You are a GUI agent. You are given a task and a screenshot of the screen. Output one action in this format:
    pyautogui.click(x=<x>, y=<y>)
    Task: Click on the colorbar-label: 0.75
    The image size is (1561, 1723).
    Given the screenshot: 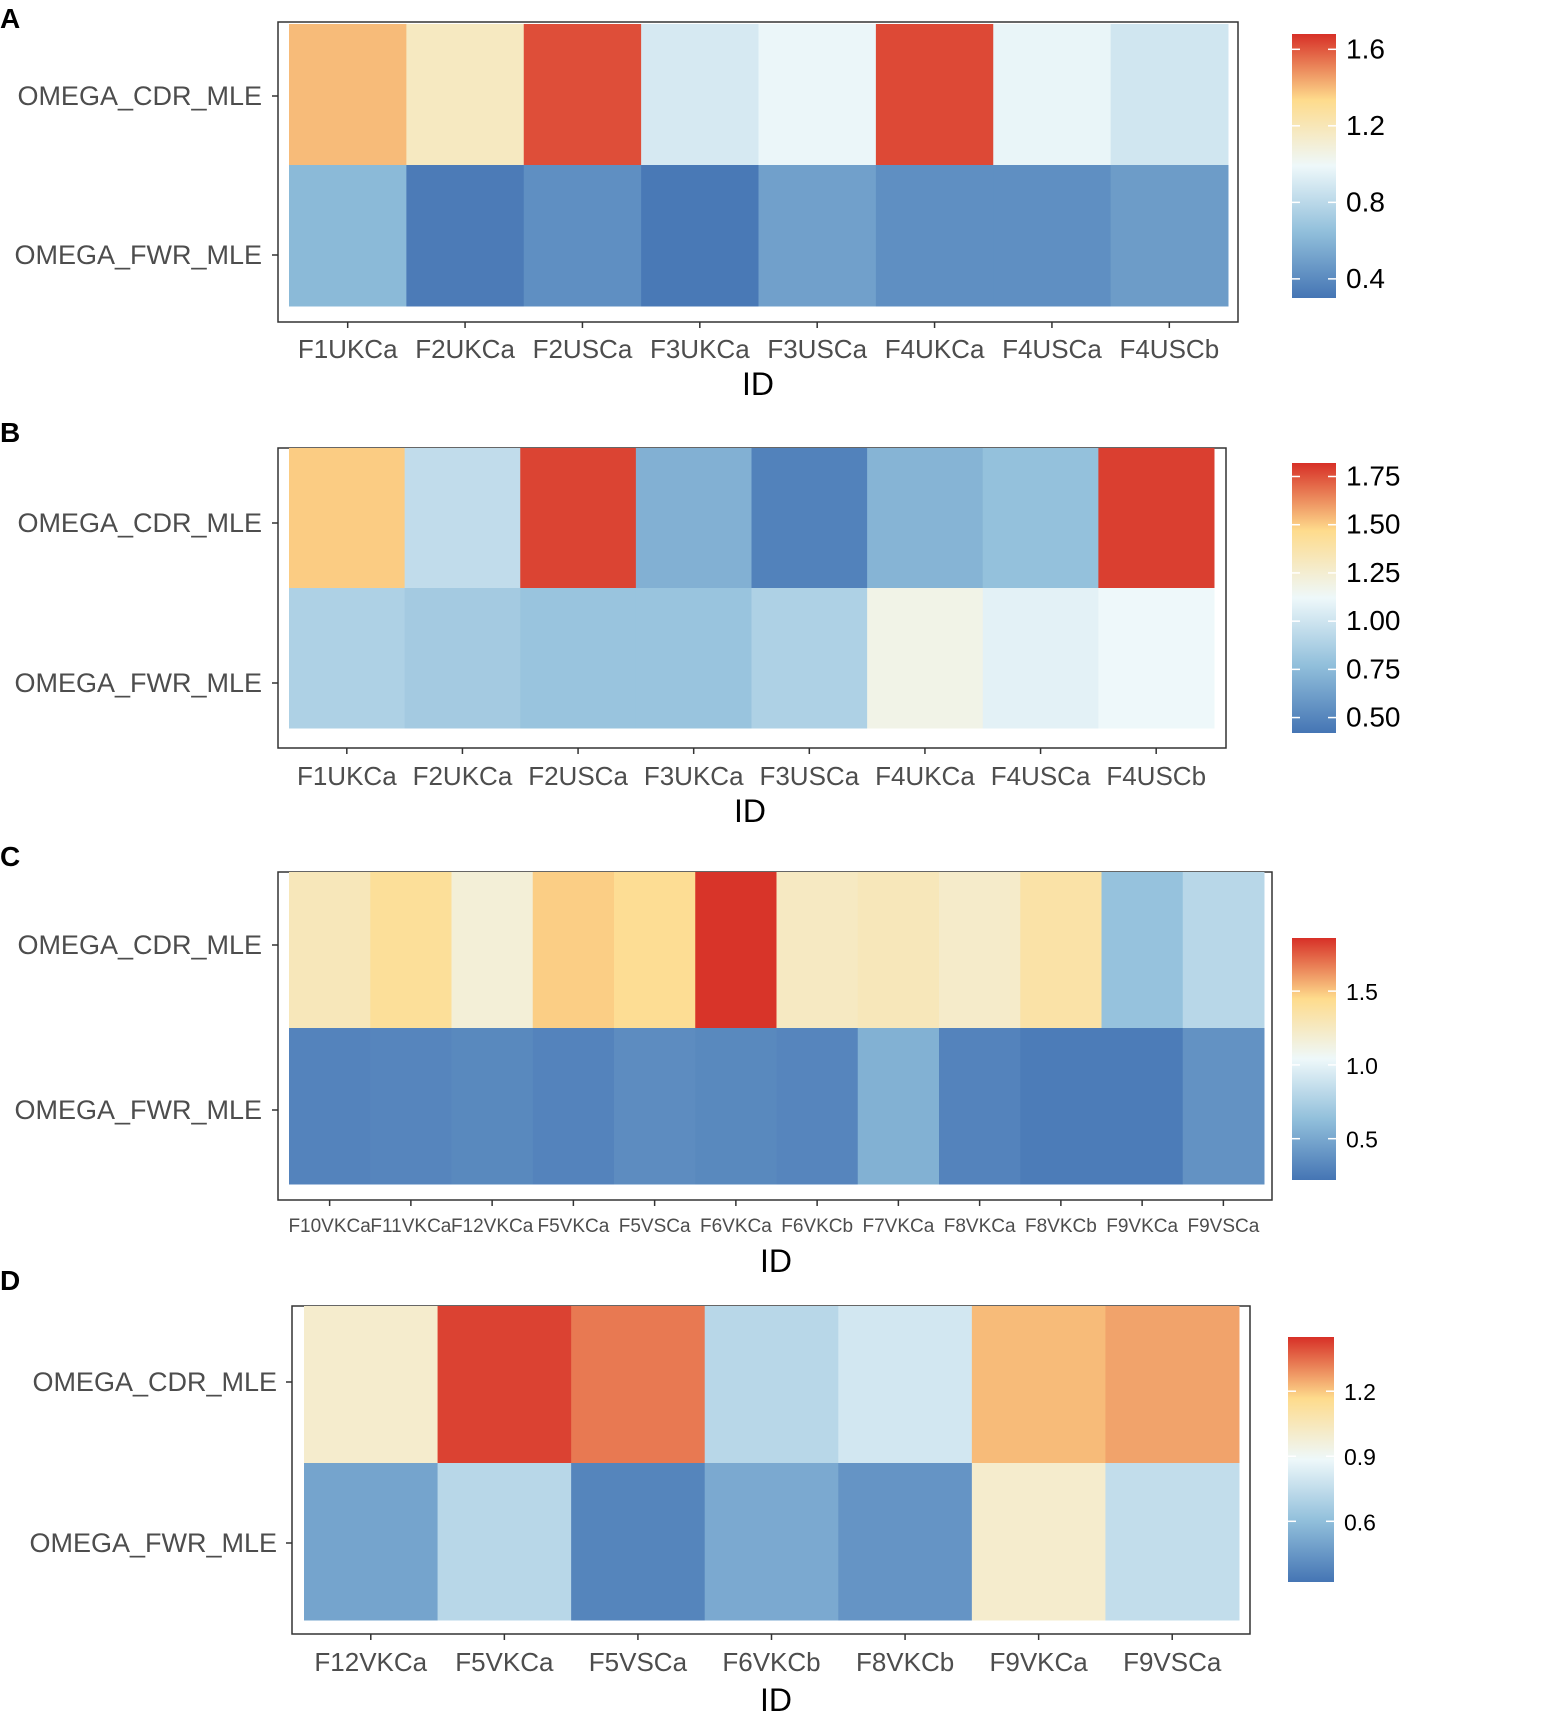 What is the action you would take?
    pyautogui.click(x=1373, y=668)
    